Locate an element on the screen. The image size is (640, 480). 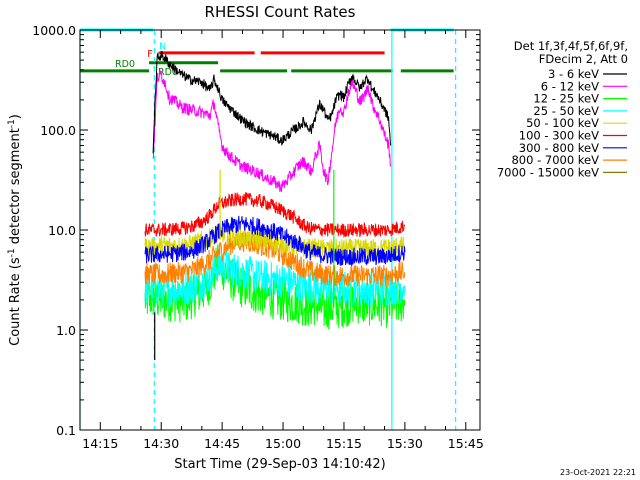
y-axis-label: Count Rate (s-1 detector segment-1) is located at coordinates (15, 230).